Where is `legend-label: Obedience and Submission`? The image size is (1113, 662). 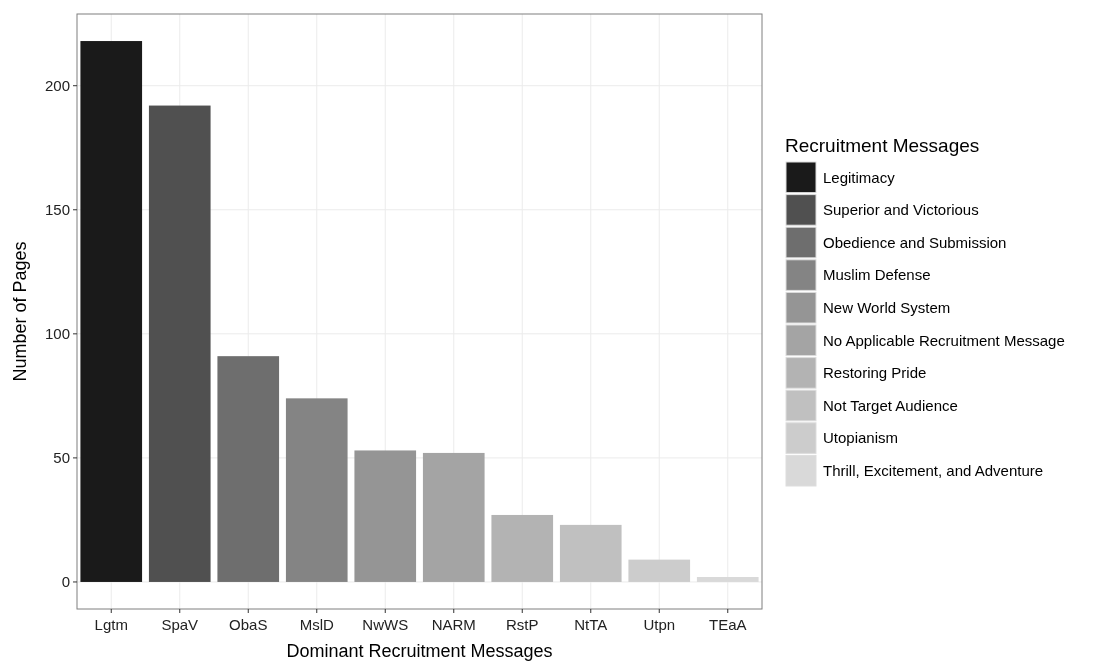
legend-label: Obedience and Submission is located at coordinates (915, 242).